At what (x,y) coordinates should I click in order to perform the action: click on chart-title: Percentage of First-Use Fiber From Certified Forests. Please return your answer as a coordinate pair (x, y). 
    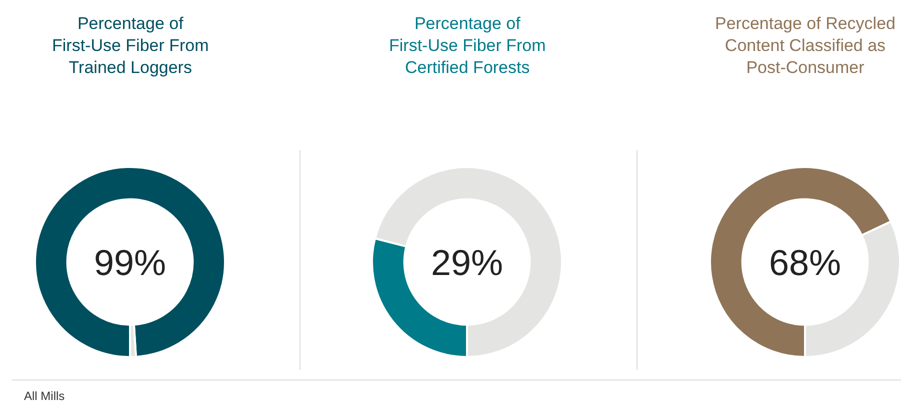
    Looking at the image, I should click on (467, 46).